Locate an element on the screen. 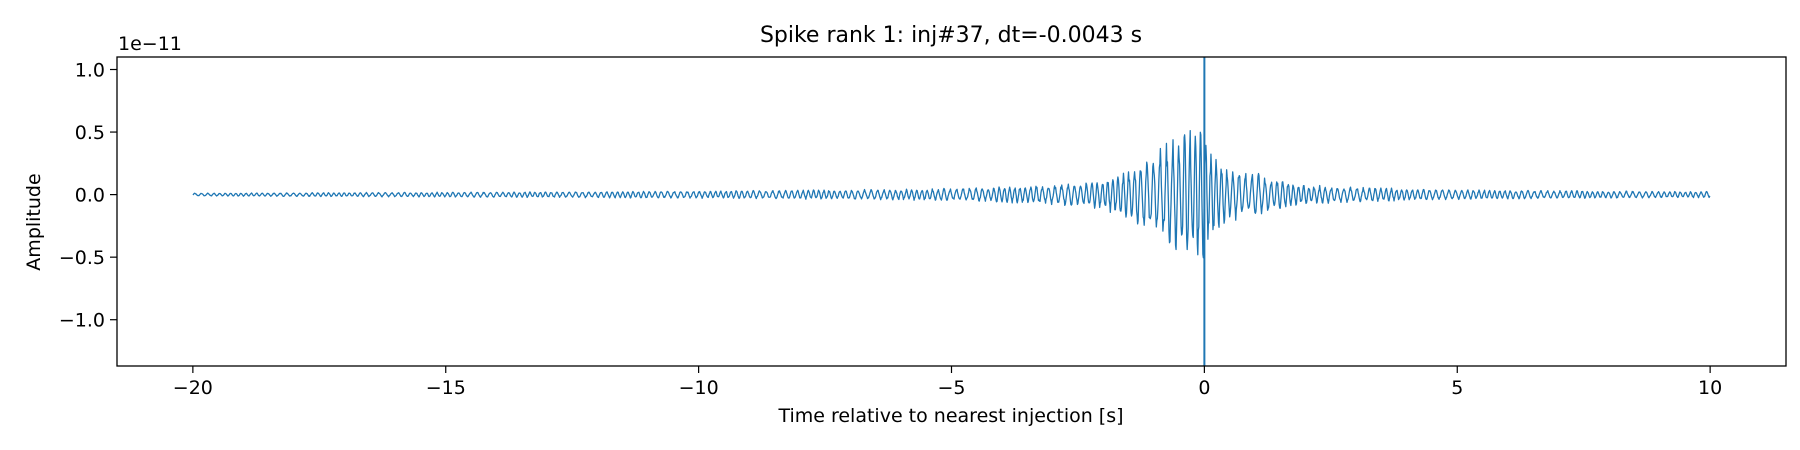  x-tick-label: 0 is located at coordinates (1204, 388).